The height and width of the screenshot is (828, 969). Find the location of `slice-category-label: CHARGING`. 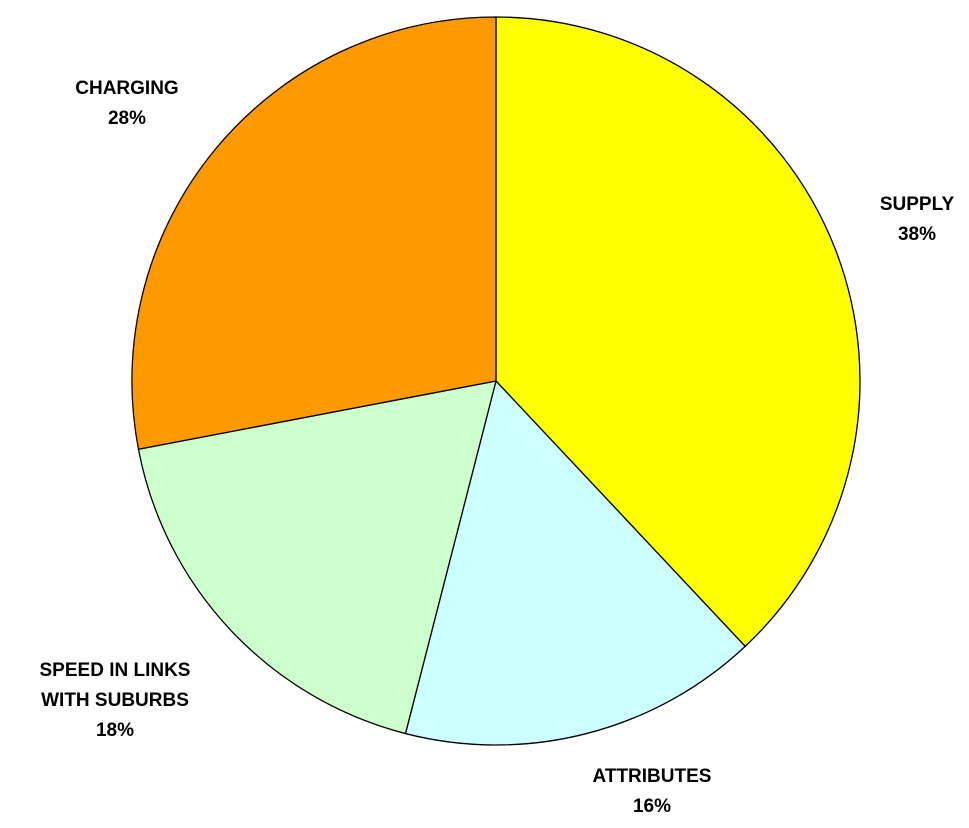

slice-category-label: CHARGING is located at coordinates (126, 88).